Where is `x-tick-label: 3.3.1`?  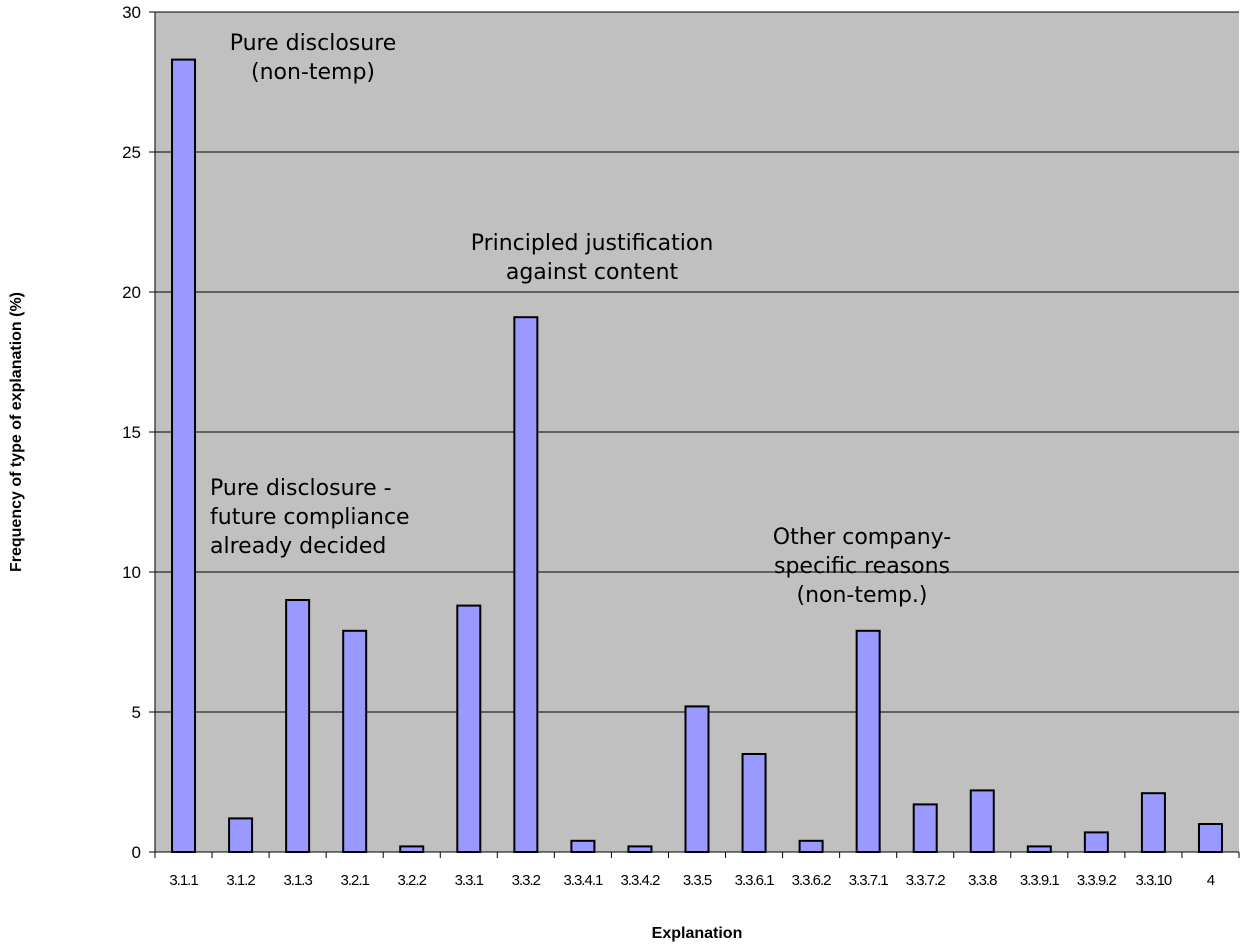 x-tick-label: 3.3.1 is located at coordinates (469, 880).